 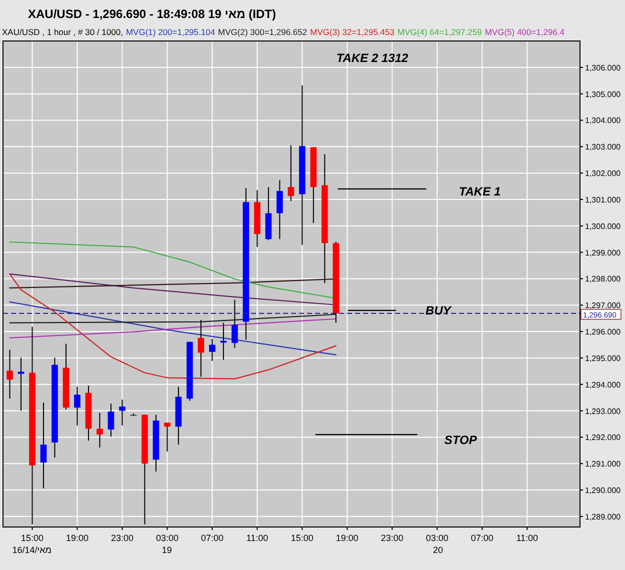 What do you see at coordinates (171, 32) in the screenshot?
I see `text: MVG(1) 200=1,295.104` at bounding box center [171, 32].